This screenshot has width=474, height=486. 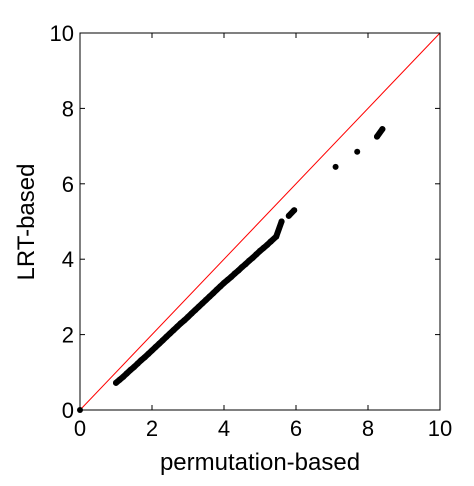 I want to click on x-tick-label: 6, so click(x=296, y=428).